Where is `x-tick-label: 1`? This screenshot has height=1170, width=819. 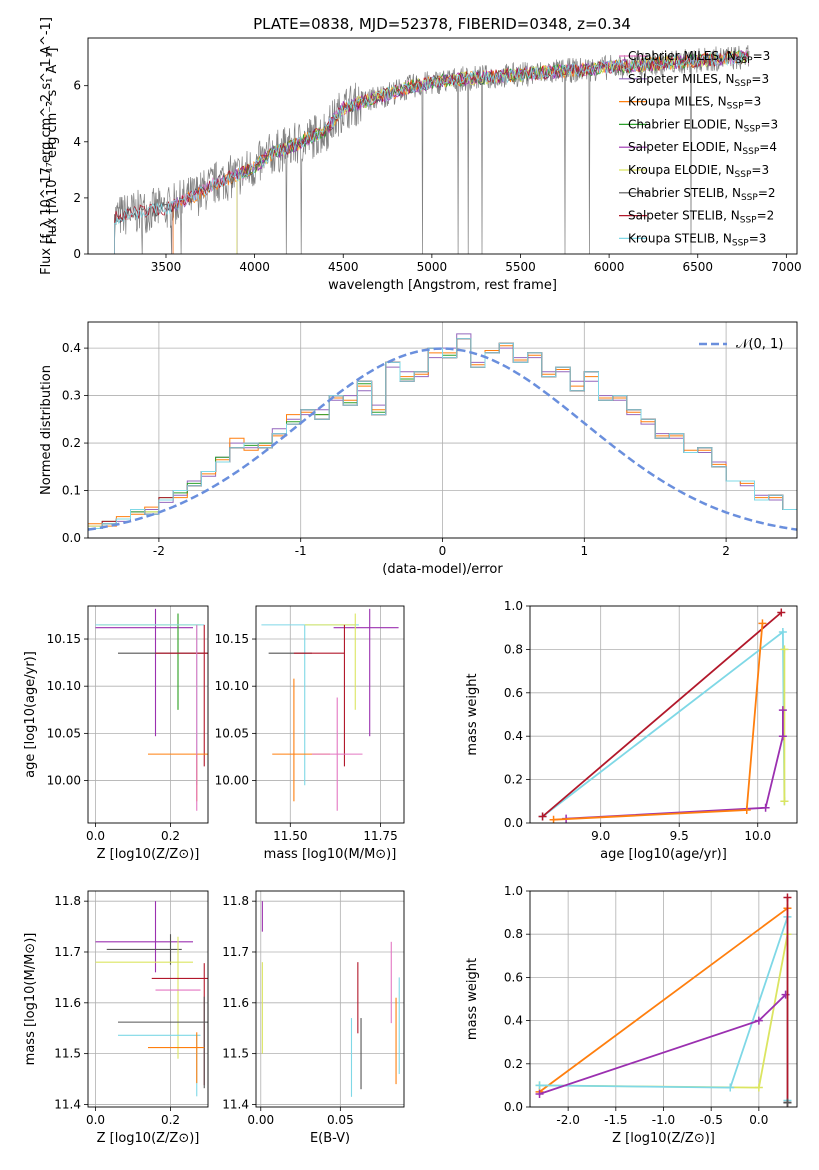
x-tick-label: 1 is located at coordinates (584, 551).